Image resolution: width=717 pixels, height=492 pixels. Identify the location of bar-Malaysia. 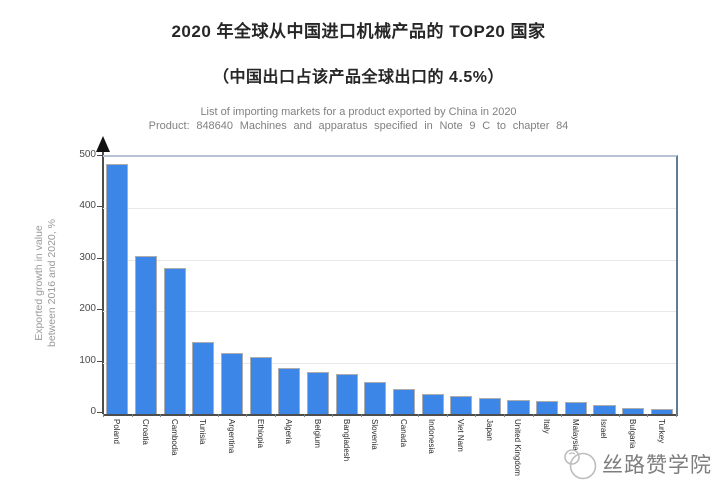
(575, 408).